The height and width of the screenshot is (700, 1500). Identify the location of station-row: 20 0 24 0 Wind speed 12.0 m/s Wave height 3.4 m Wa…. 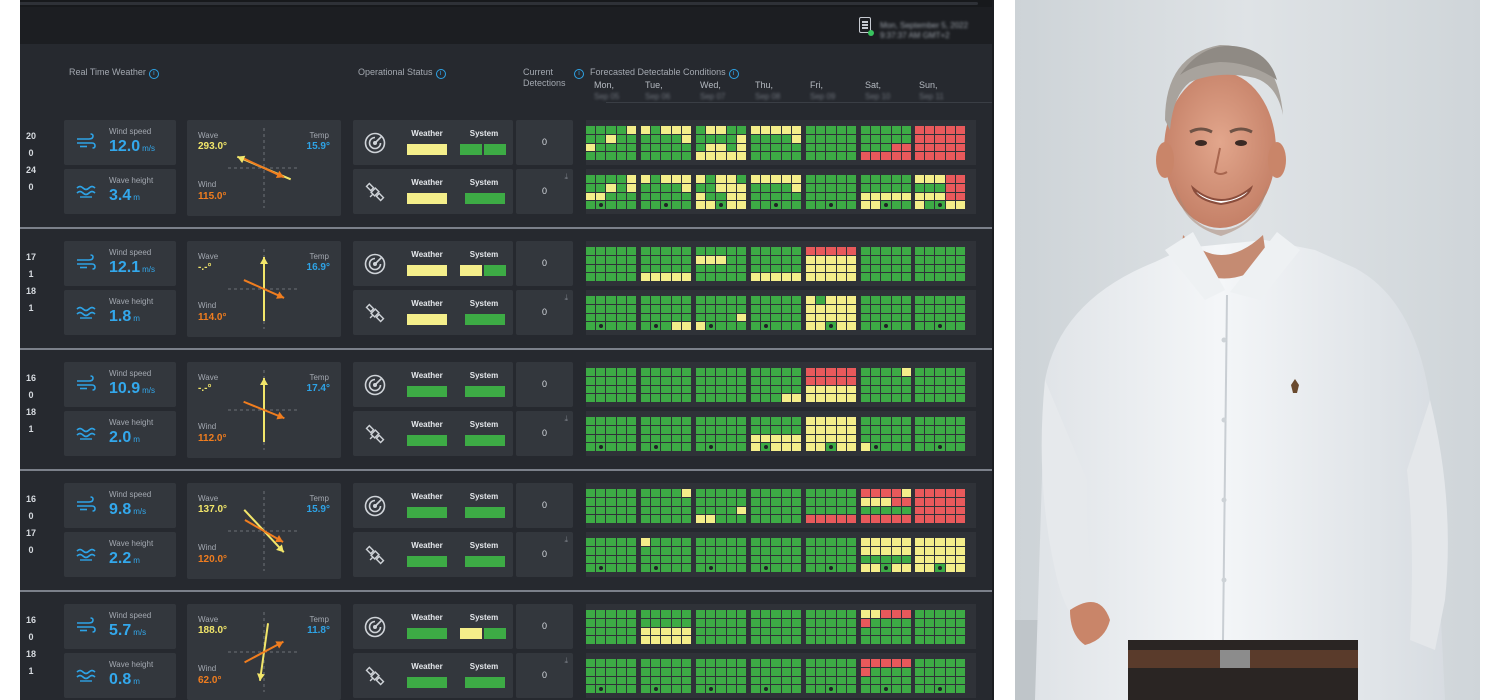
(507, 168).